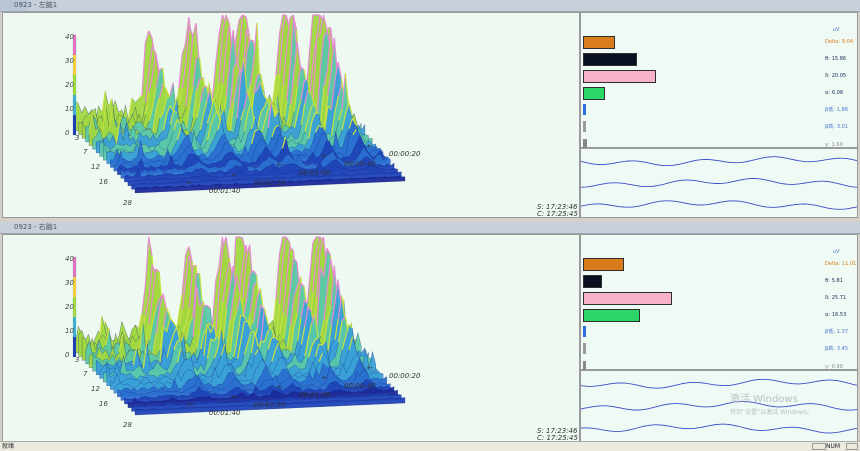  What do you see at coordinates (35, 5) in the screenshot?
I see `panel-title: 0923 - 左脑1` at bounding box center [35, 5].